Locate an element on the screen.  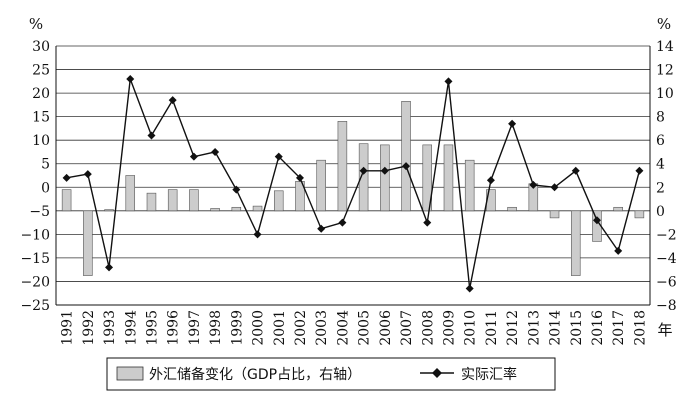
legend-bar-label: 外汇储备变化（GDP占比，右轴） is located at coordinates (255, 374).